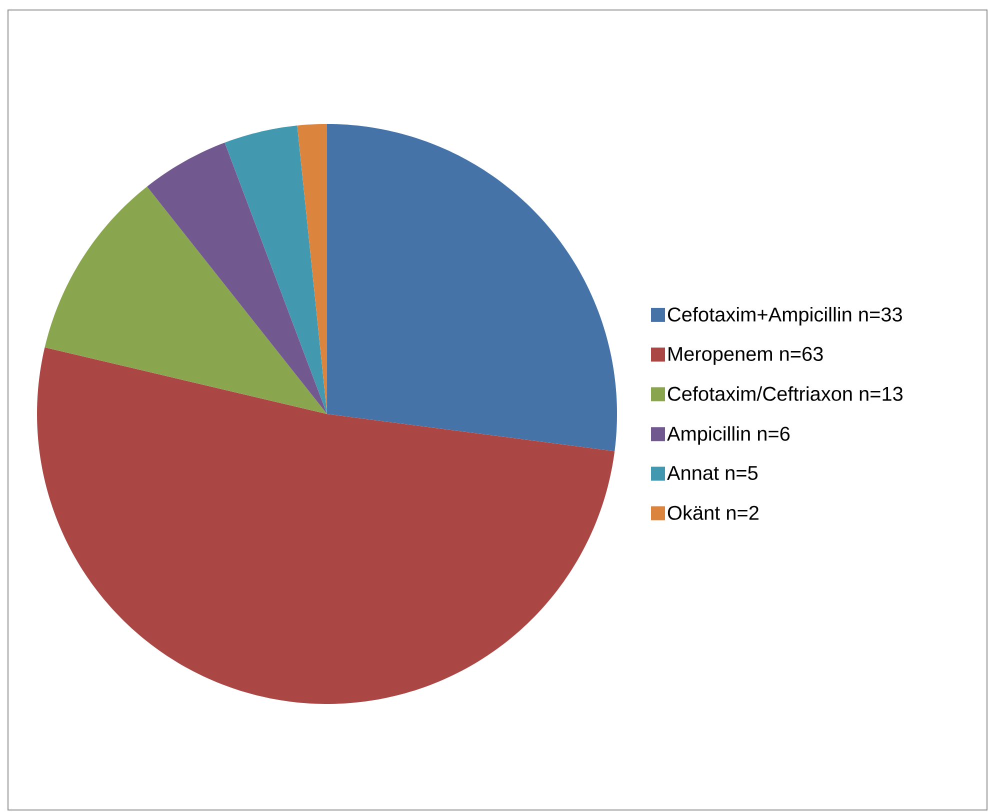 This screenshot has width=989, height=812. I want to click on legend-label: Annat n=5, so click(712, 473).